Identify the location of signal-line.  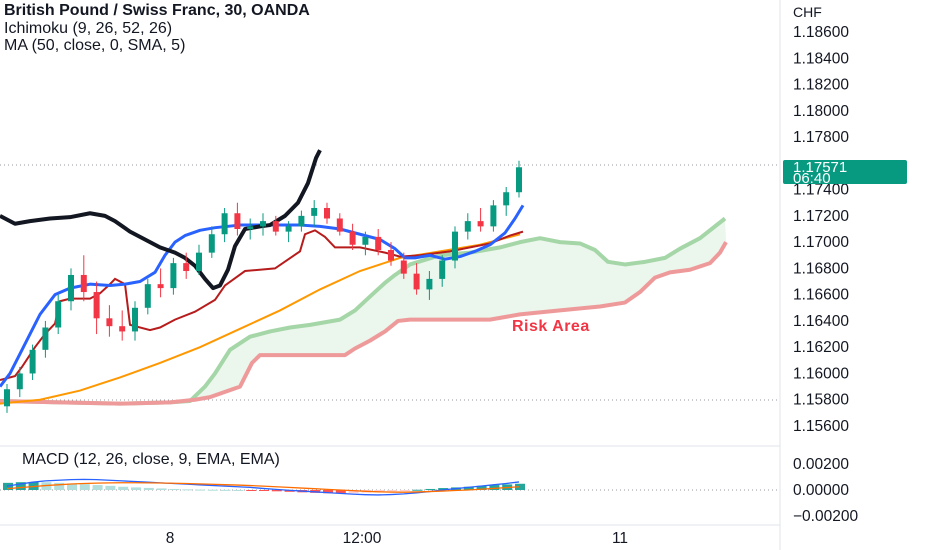
(263, 487).